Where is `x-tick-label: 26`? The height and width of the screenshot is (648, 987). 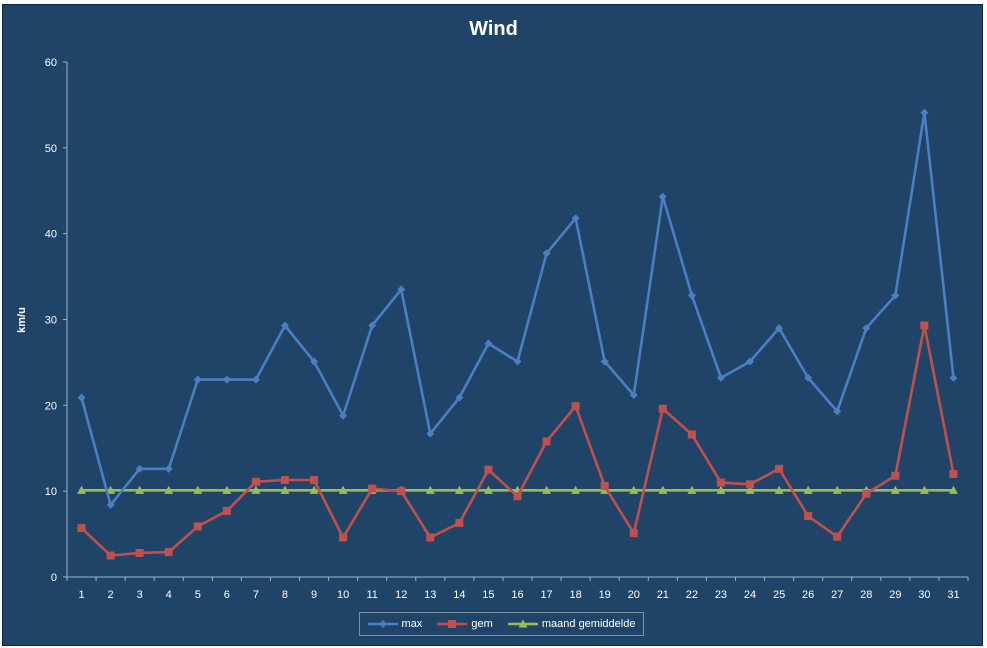
x-tick-label: 26 is located at coordinates (808, 595).